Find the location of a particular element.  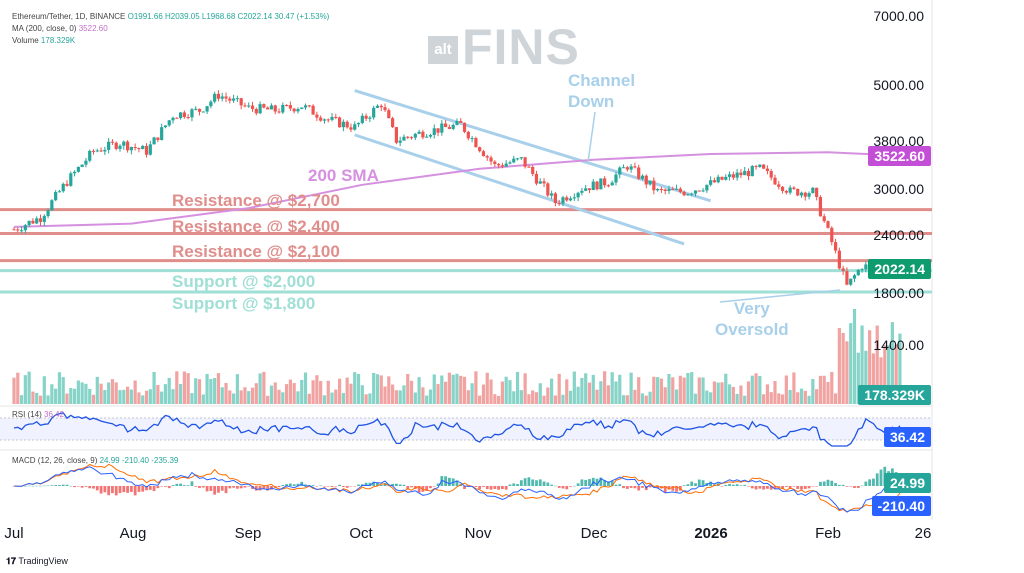

tradingview-label: TradingView is located at coordinates (43, 561).